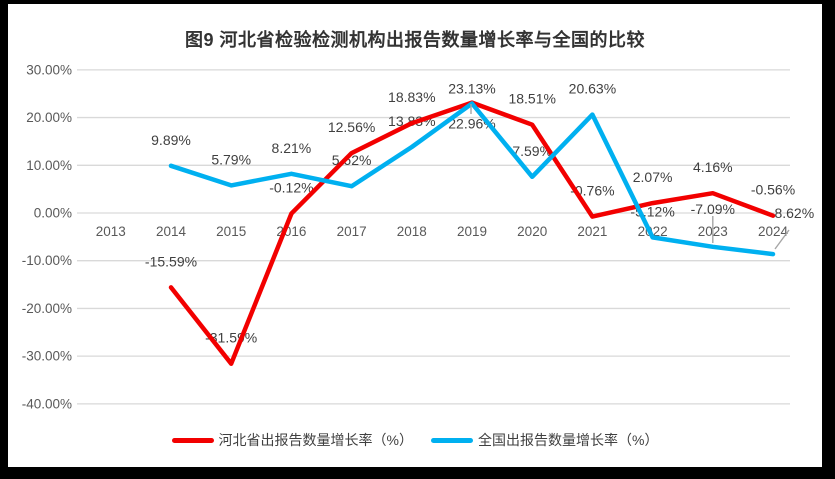 The width and height of the screenshot is (835, 479). Describe the element at coordinates (452, 440) in the screenshot. I see `national-line-swatch` at that location.